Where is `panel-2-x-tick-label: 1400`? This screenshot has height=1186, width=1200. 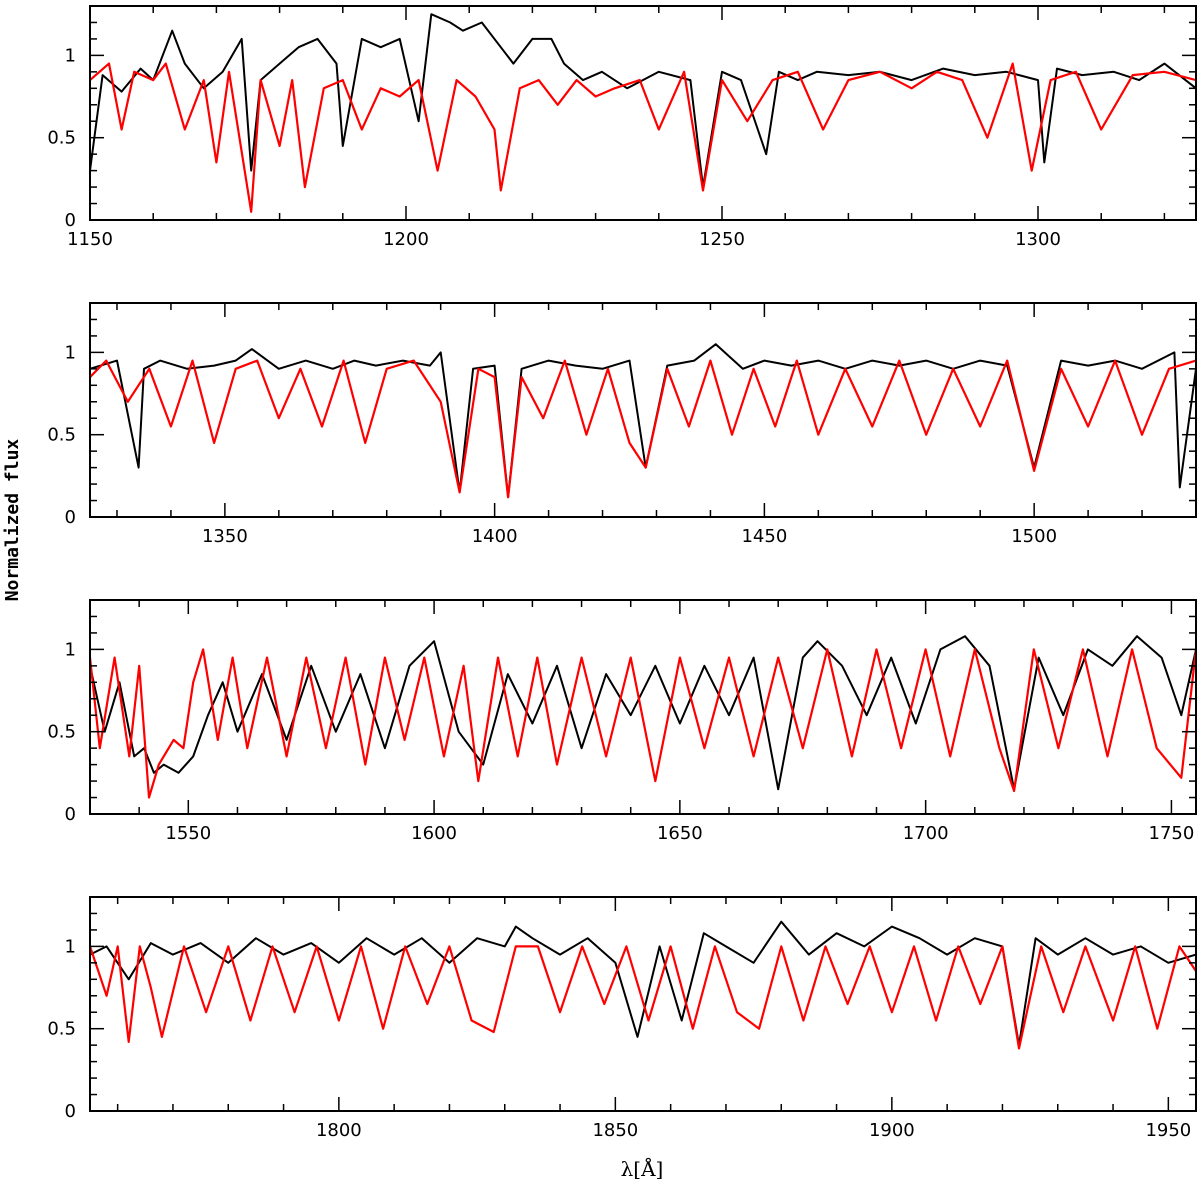 panel-2-x-tick-label: 1400 is located at coordinates (495, 536).